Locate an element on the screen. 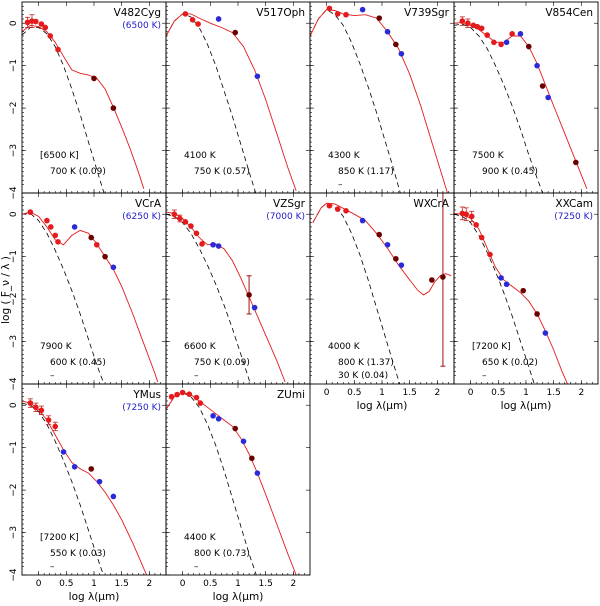  reference-temperature: (7250 K) is located at coordinates (141, 408).